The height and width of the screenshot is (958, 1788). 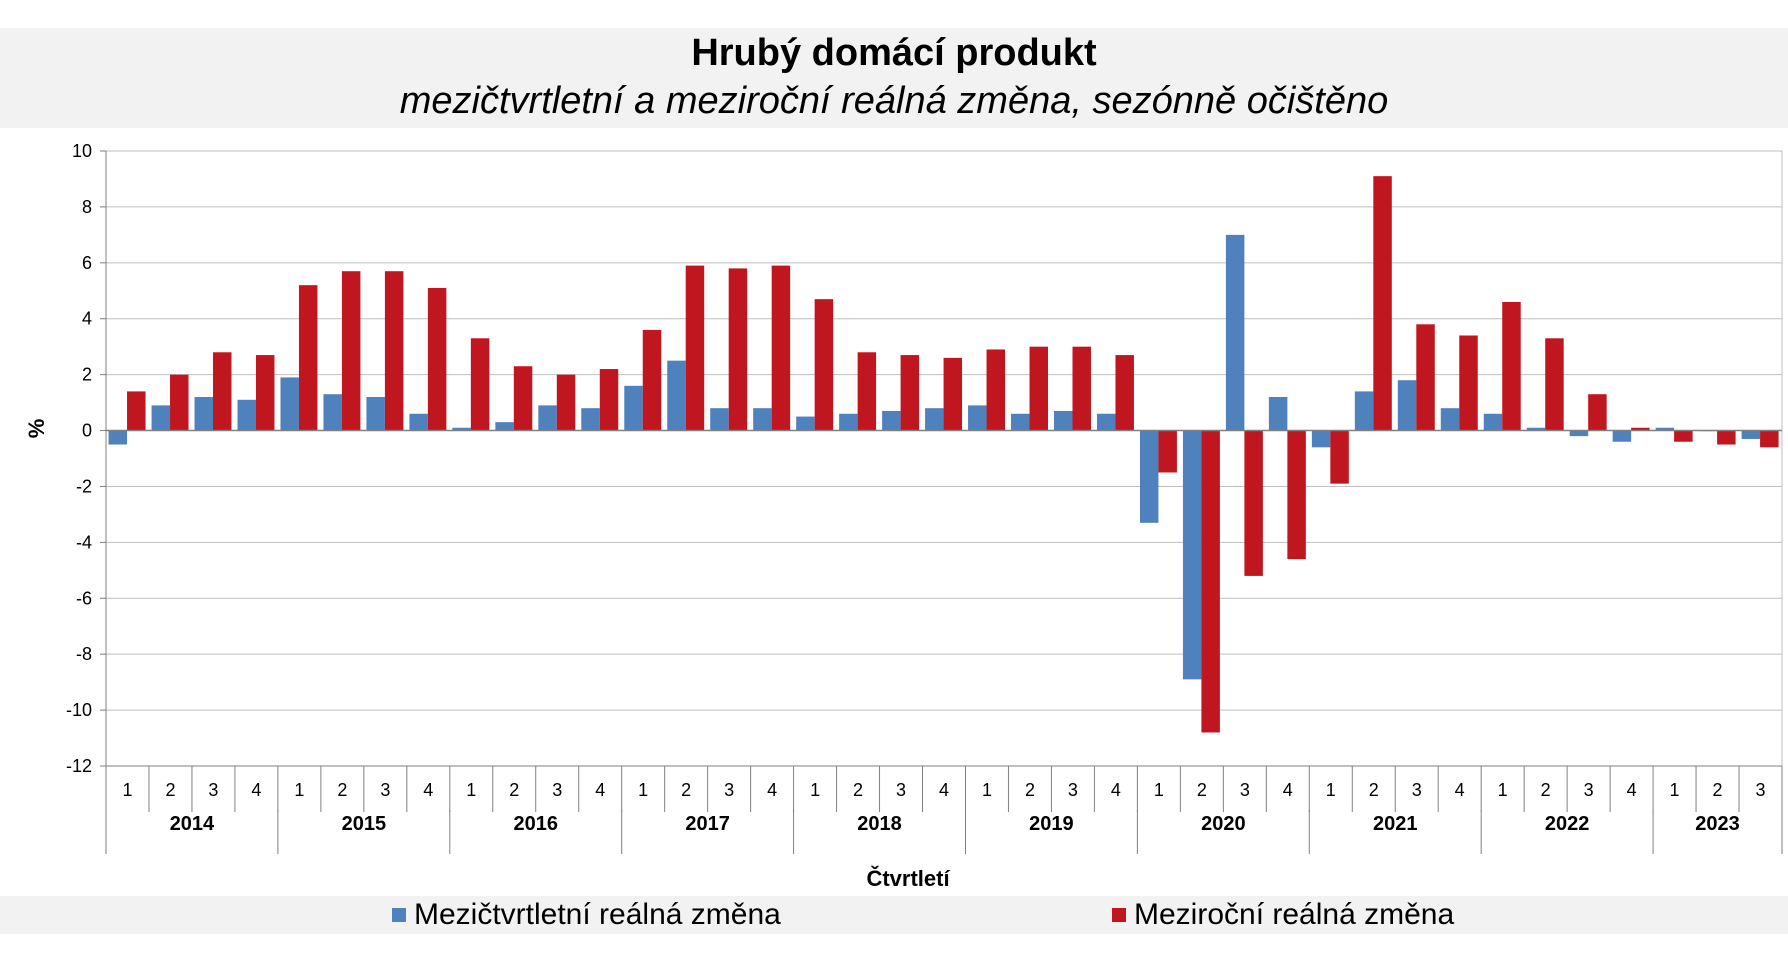 I want to click on year-label: 2016, so click(x=535, y=824).